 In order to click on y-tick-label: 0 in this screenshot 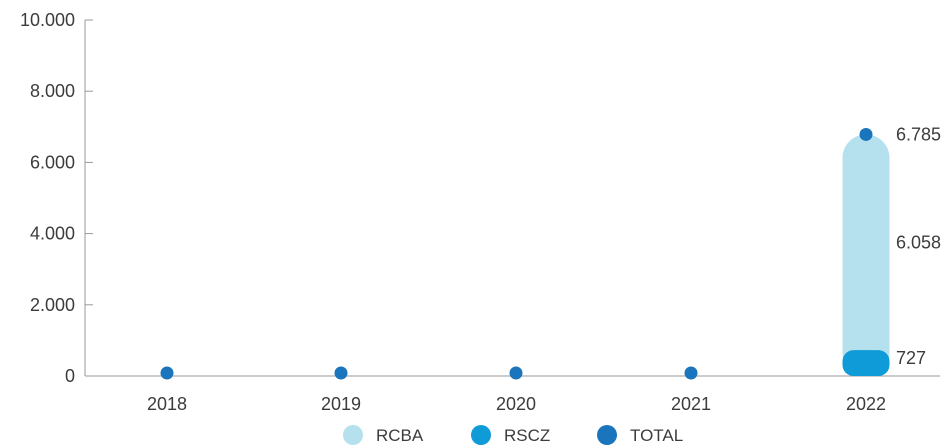, I will do `click(70, 376)`.